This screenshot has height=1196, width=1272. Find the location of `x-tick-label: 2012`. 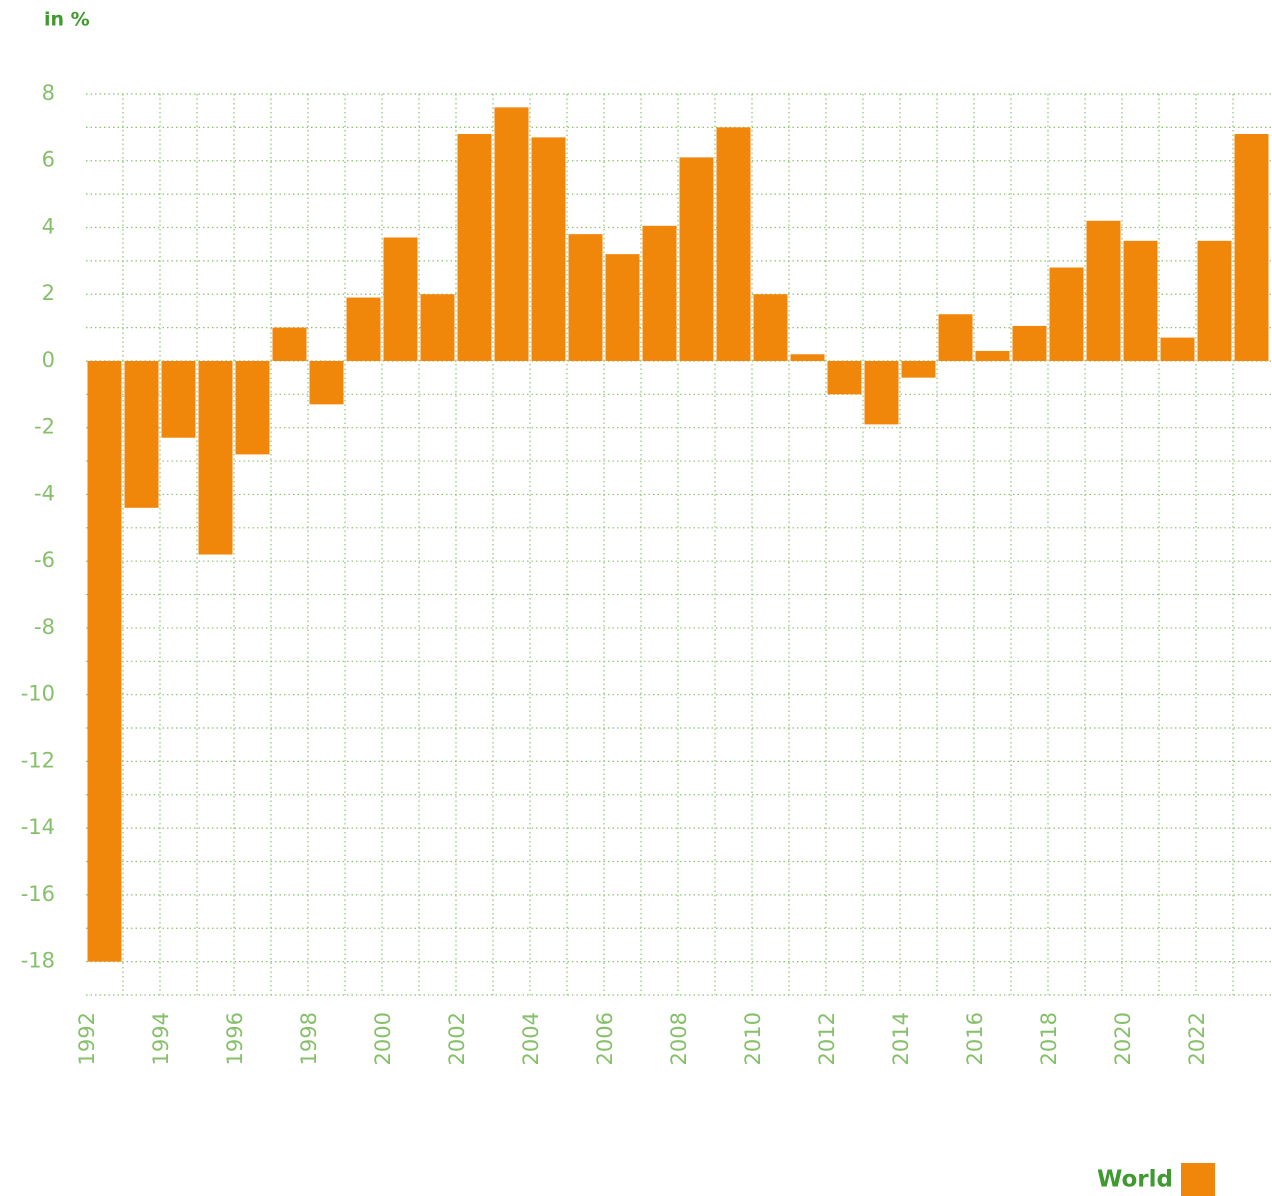

x-tick-label: 2012 is located at coordinates (827, 1038).